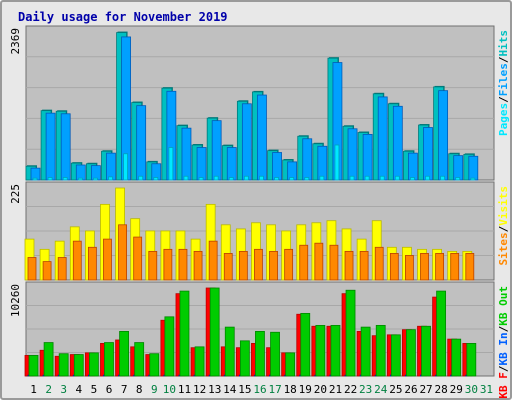  I want to click on x-tick-label: 3, so click(63, 389).